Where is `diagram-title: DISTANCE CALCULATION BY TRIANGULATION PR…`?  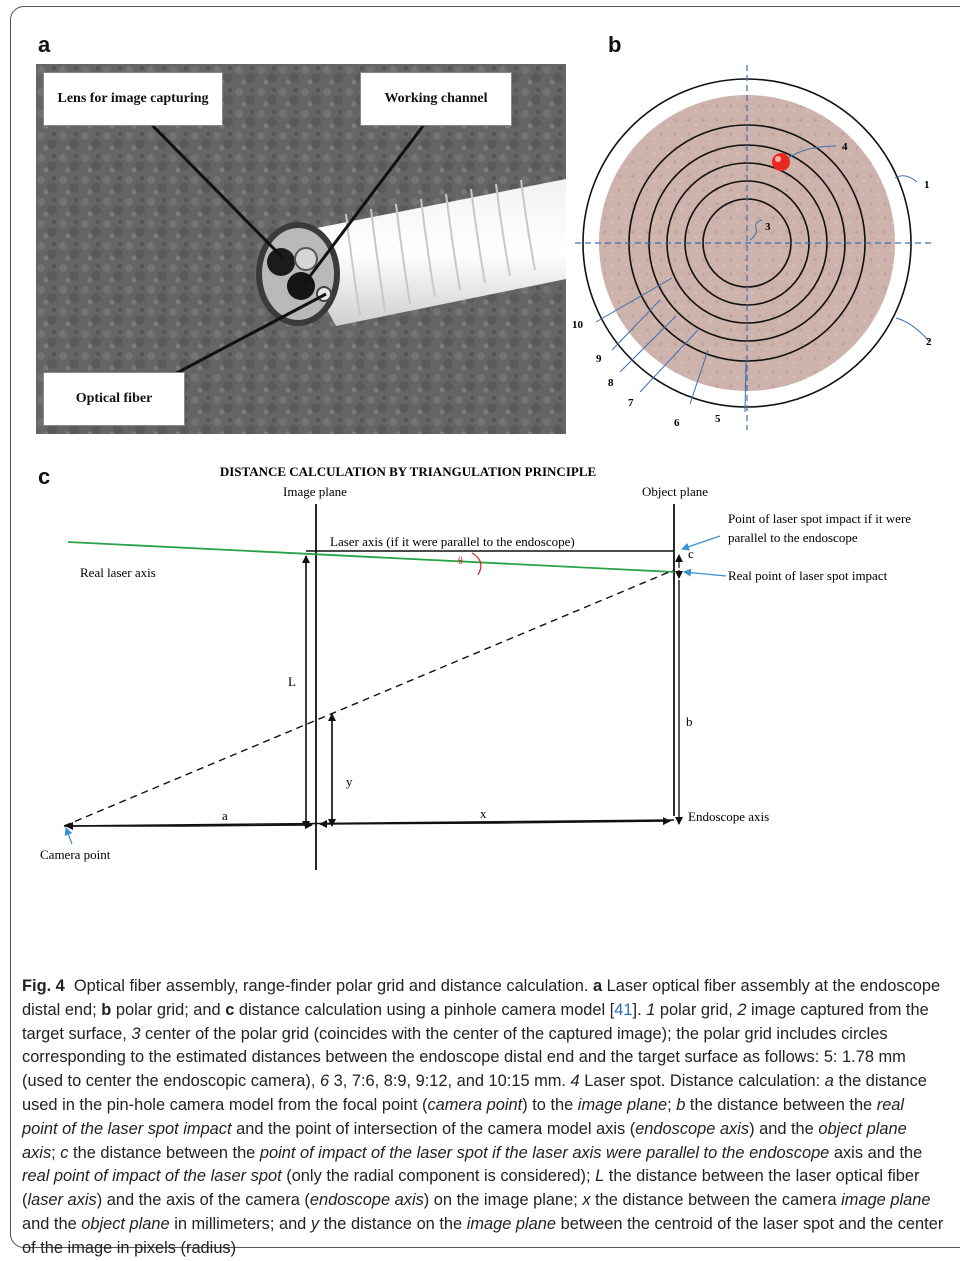
diagram-title: DISTANCE CALCULATION BY TRIANGULATION PR… is located at coordinates (408, 471).